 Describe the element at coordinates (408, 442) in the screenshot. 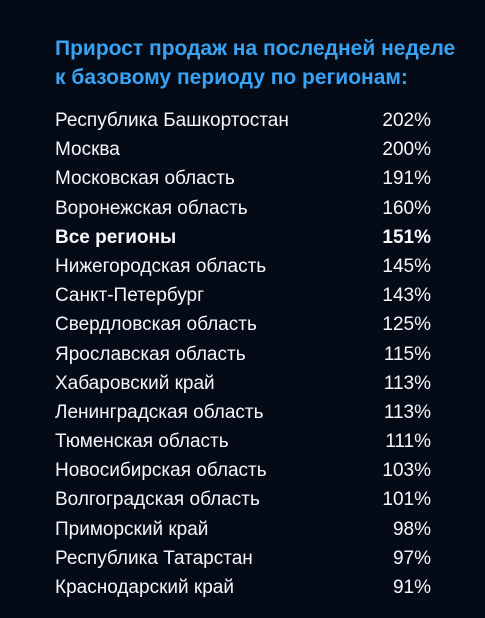

I see `growth-value: 111%` at that location.